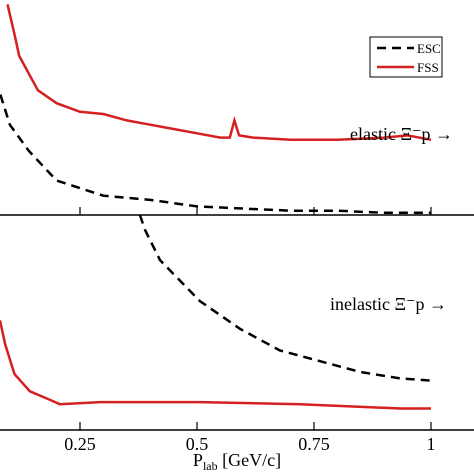 The width and height of the screenshot is (474, 474). What do you see at coordinates (249, 460) in the screenshot?
I see `x-axis-label-unit: [GeV/c]` at bounding box center [249, 460].